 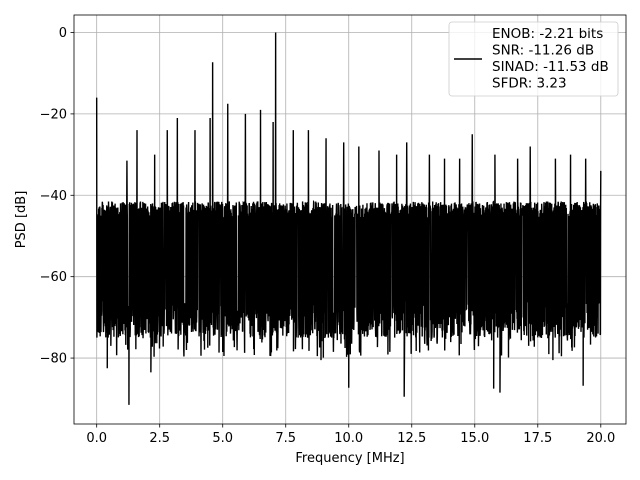 I want to click on x-tick-label: 10.0, so click(x=348, y=438).